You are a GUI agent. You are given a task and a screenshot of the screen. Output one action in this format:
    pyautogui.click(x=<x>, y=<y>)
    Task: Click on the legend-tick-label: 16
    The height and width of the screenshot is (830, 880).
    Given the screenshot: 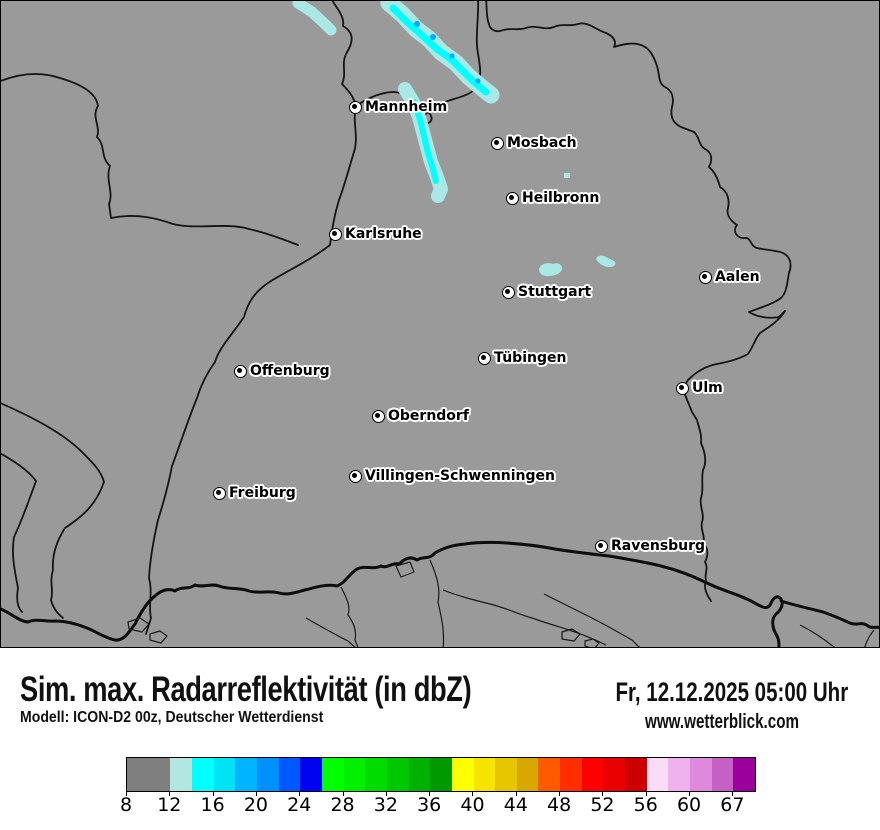 What is the action you would take?
    pyautogui.click(x=212, y=805)
    